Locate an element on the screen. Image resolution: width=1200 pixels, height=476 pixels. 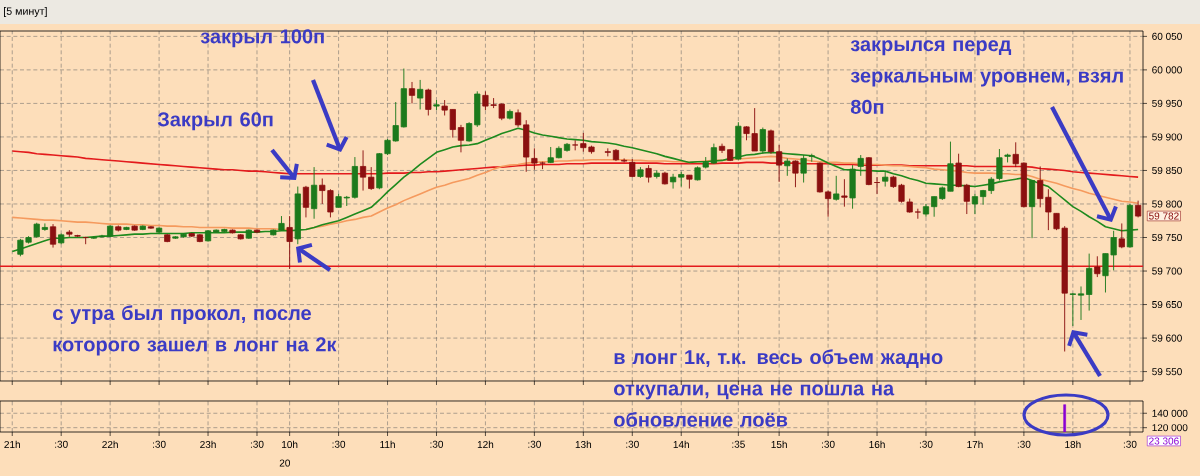
chart-title: [5 минут] is located at coordinates (25, 12).